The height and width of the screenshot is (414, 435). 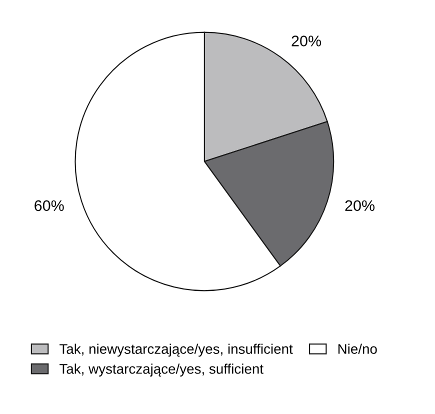 What do you see at coordinates (176, 350) in the screenshot?
I see `legend-label: Tak, niewystarczające/yes, insufficient` at bounding box center [176, 350].